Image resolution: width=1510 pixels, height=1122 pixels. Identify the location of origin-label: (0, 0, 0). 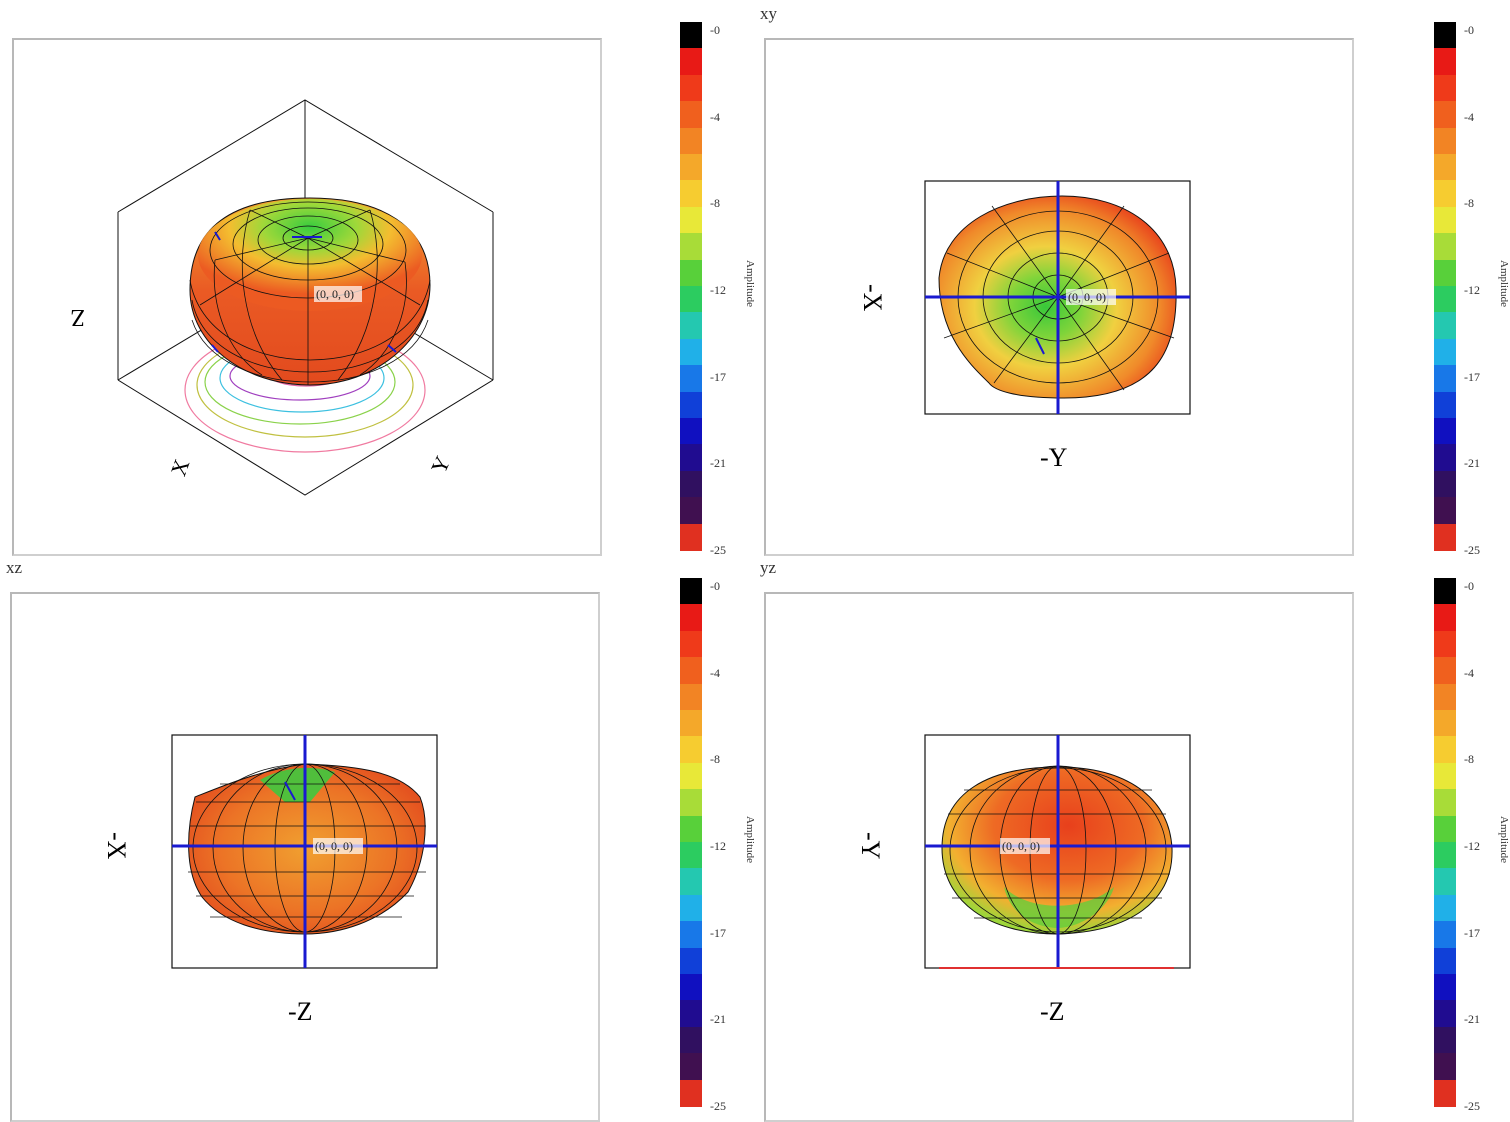
(338, 294).